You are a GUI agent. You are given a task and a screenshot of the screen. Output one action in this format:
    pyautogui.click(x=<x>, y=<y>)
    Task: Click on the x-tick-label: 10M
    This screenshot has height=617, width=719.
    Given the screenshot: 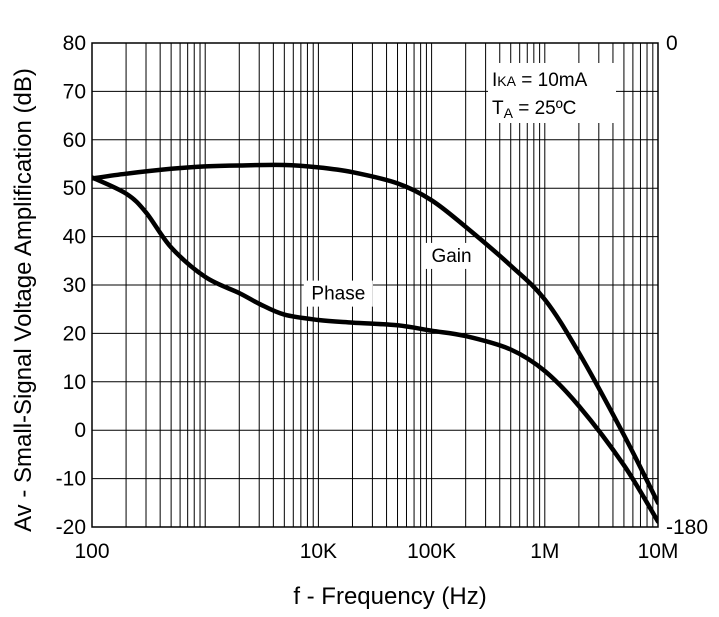 What is the action you would take?
    pyautogui.click(x=658, y=551)
    